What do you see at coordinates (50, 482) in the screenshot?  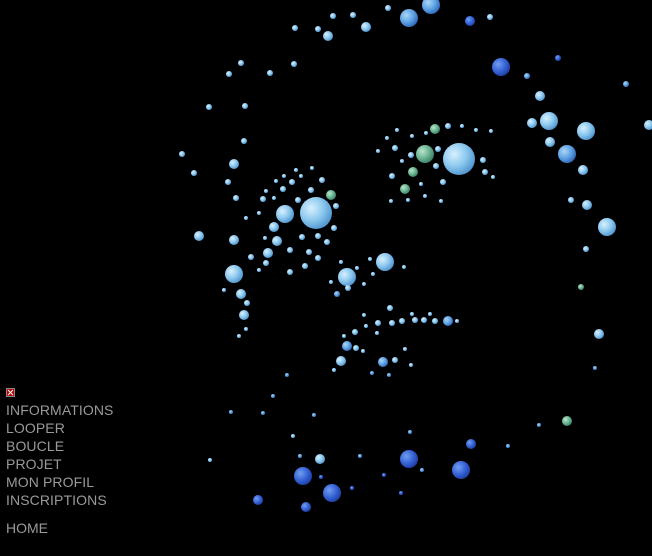 I see `menu-link-mon-profil: MON PROFIL` at bounding box center [50, 482].